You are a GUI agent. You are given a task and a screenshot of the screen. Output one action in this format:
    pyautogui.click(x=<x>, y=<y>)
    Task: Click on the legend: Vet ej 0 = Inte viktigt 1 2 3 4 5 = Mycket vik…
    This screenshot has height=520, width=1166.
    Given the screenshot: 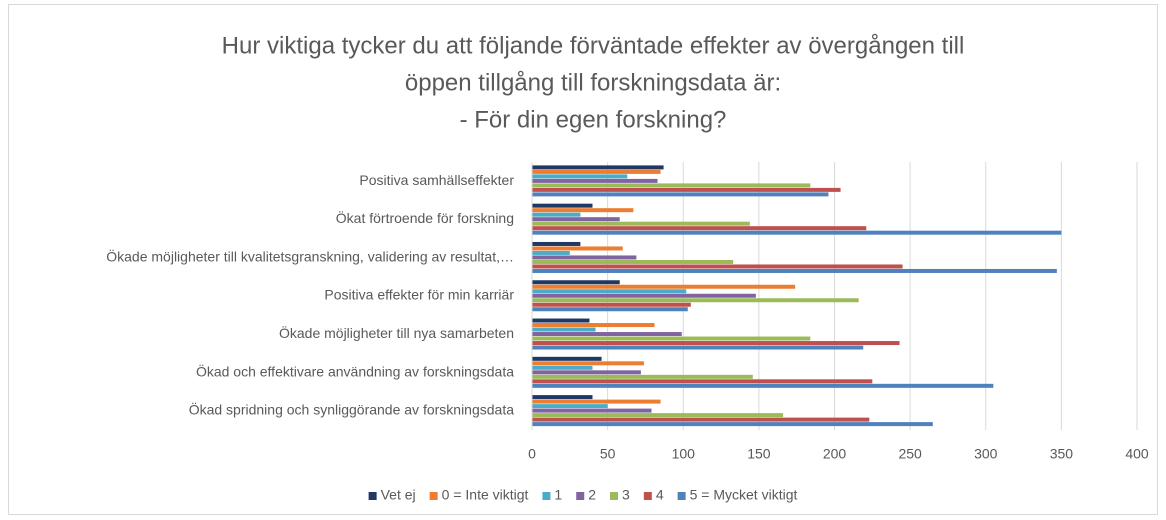 What is the action you would take?
    pyautogui.click(x=583, y=495)
    